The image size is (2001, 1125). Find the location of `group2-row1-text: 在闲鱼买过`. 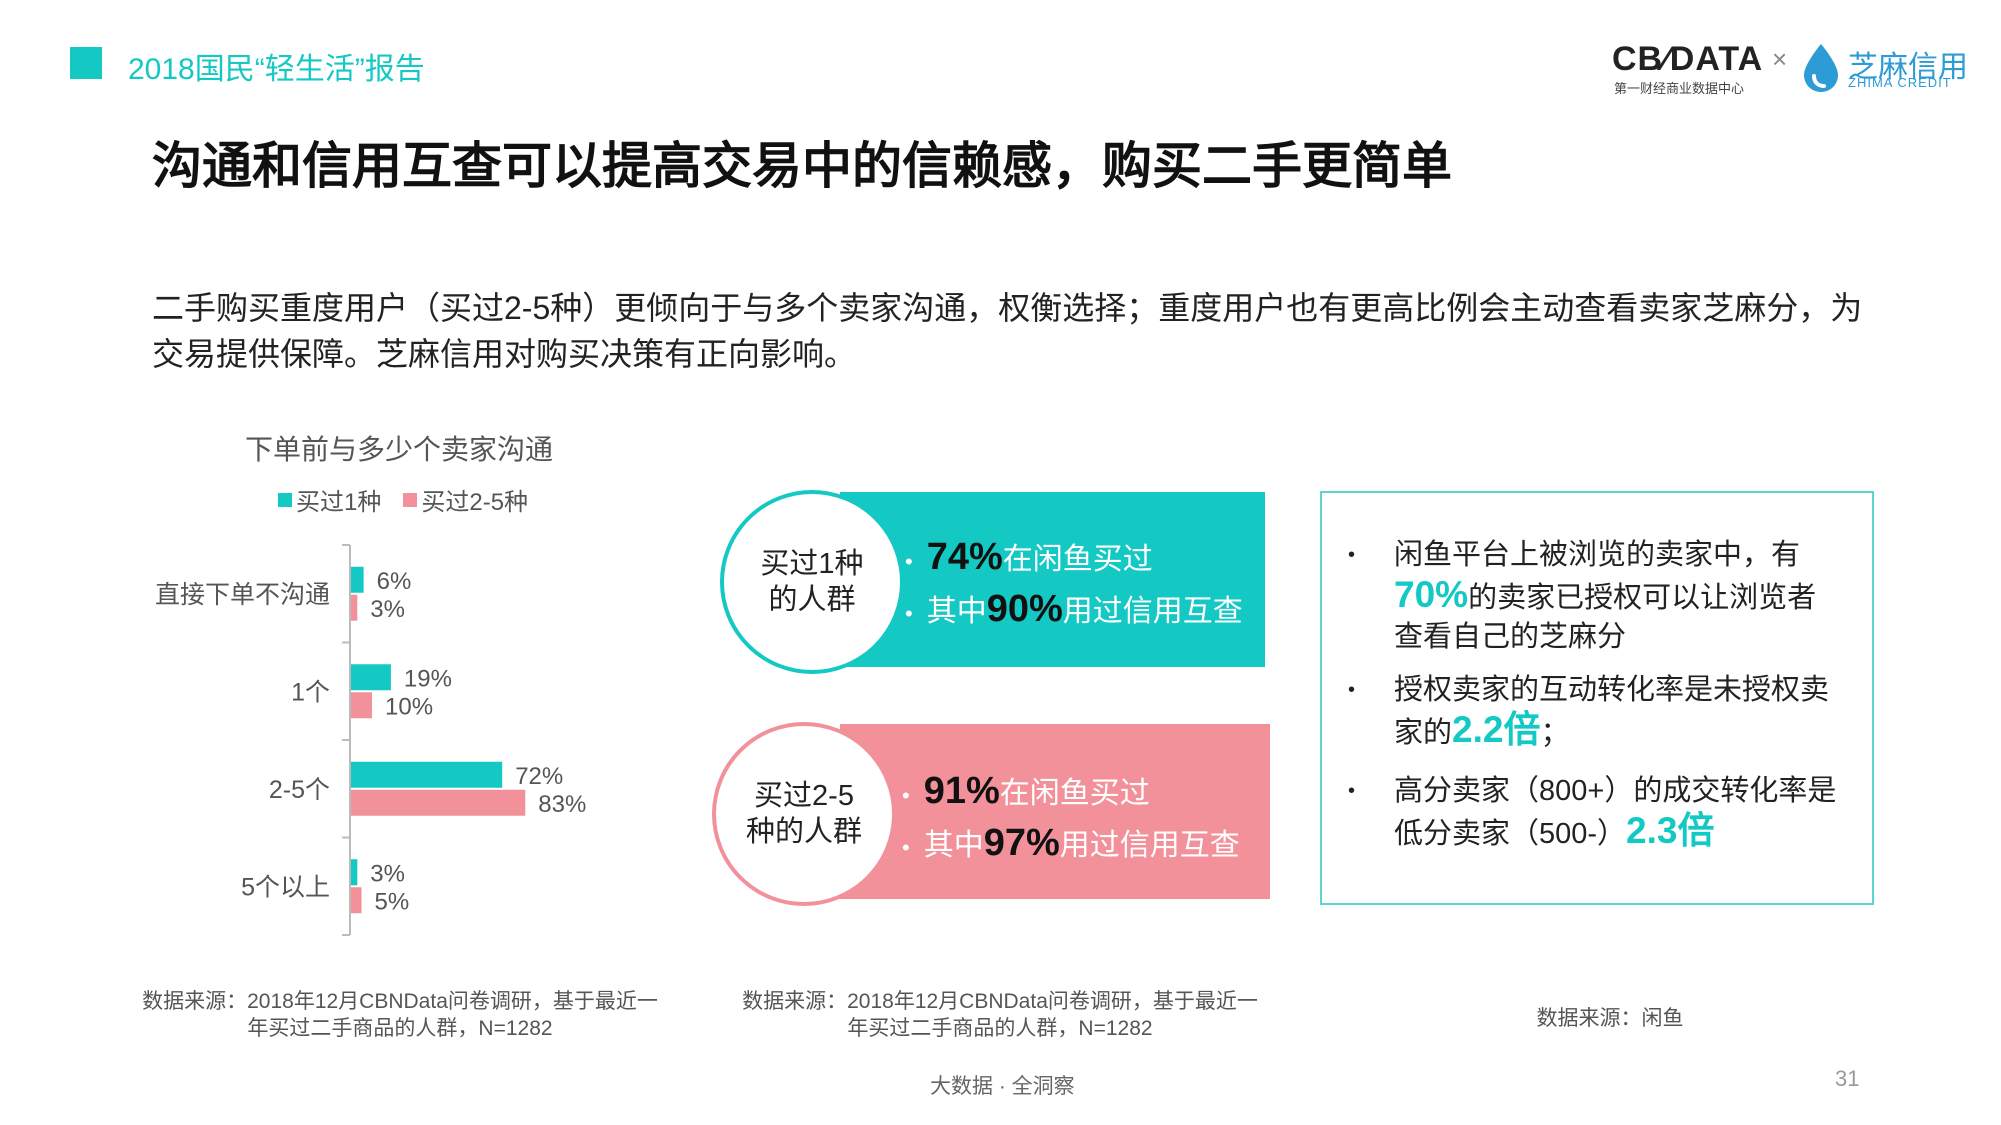

group2-row1-text: 在闲鱼买过 is located at coordinates (1074, 793).